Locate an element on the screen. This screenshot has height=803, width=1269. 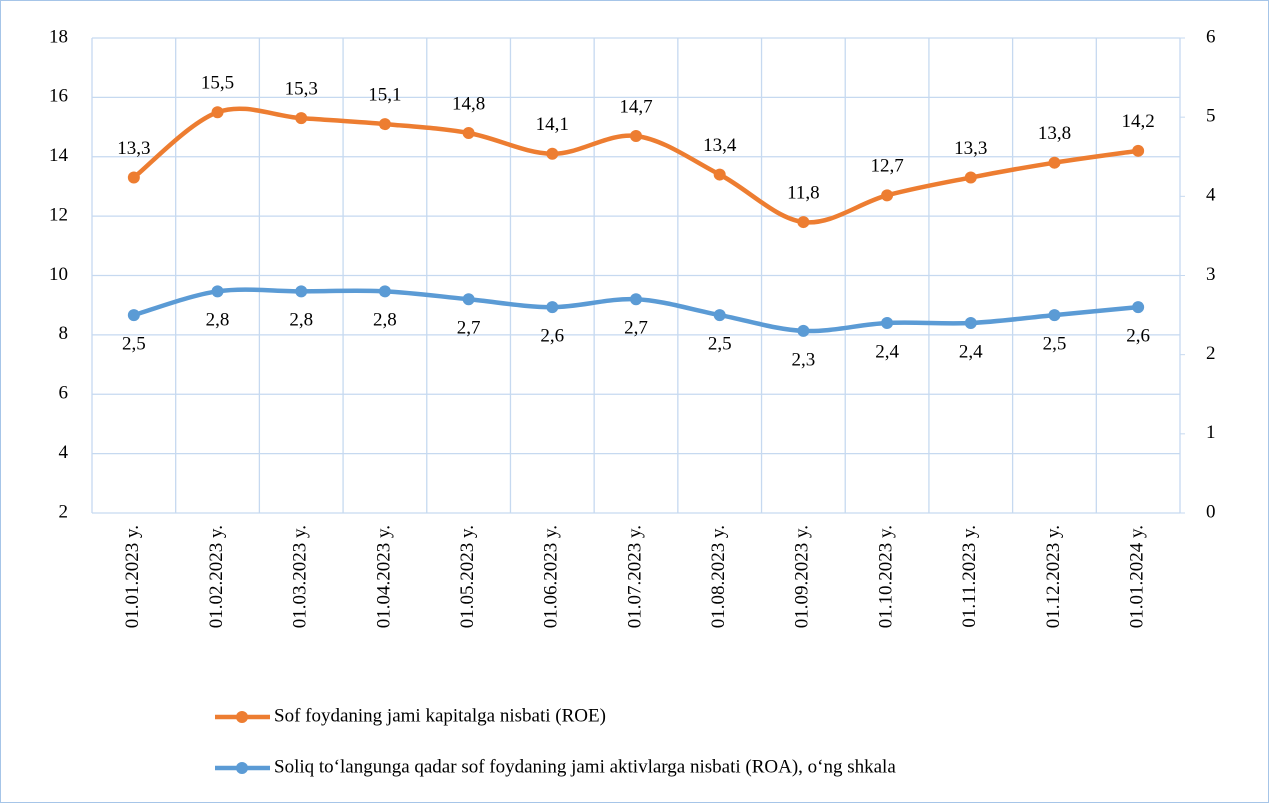
y2-tick-label: 3 is located at coordinates (1211, 274).